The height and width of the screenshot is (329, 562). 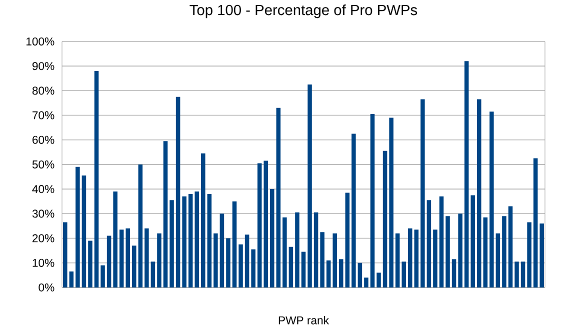 What do you see at coordinates (43, 164) in the screenshot?
I see `y-tick-label: 50%` at bounding box center [43, 164].